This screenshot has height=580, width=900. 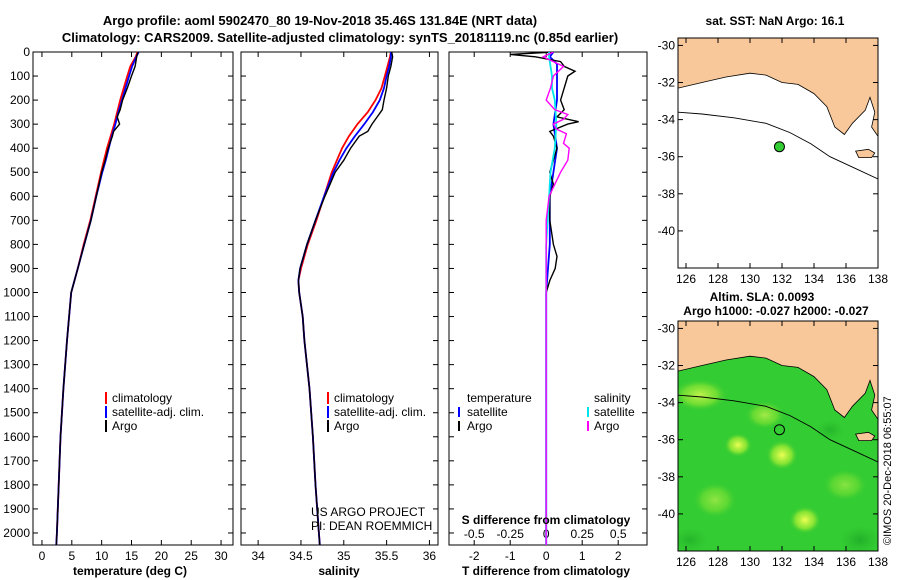 What do you see at coordinates (20, 268) in the screenshot?
I see `depth-tick-label: 900` at bounding box center [20, 268].